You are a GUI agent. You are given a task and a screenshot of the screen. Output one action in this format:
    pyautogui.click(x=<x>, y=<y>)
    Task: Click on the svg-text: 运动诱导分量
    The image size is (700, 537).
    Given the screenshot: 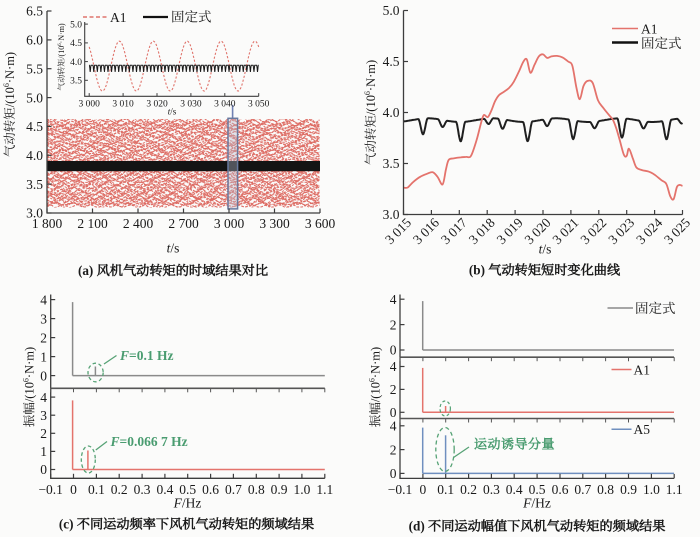 What is the action you would take?
    pyautogui.click(x=514, y=443)
    